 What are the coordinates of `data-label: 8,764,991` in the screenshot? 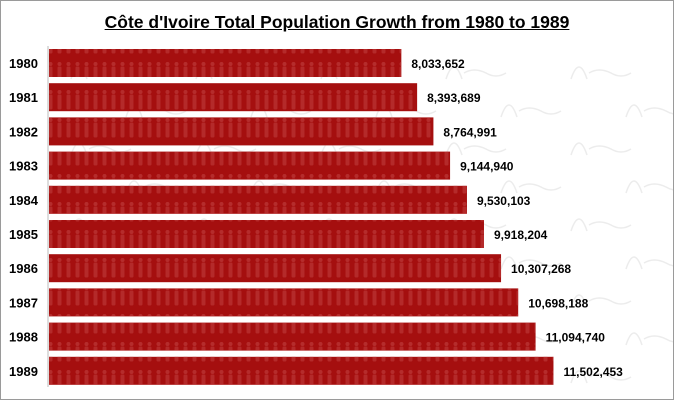 It's located at (470, 132).